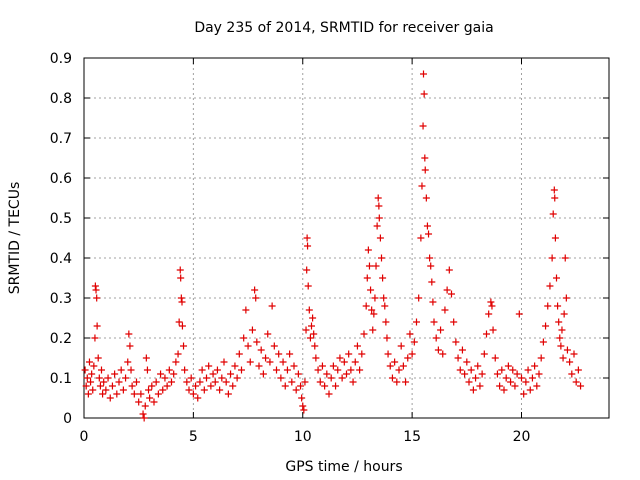 This screenshot has width=640, height=480. I want to click on x-tick-label: 0, so click(84, 437).